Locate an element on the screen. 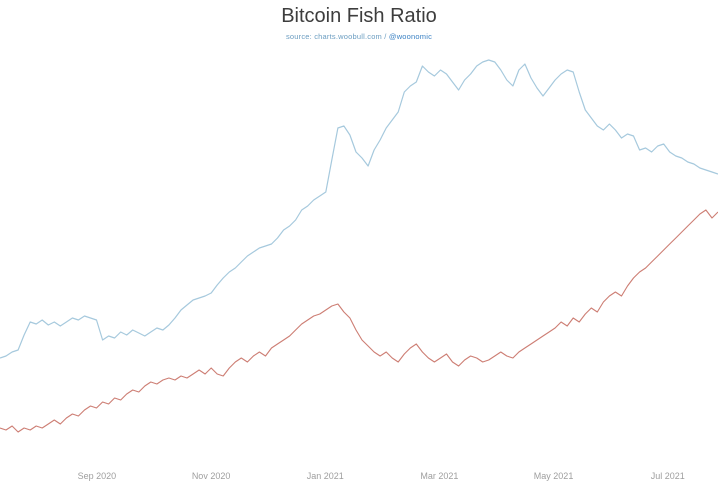 This screenshot has height=492, width=718. source-text: source: charts.woobull.com / is located at coordinates (337, 36).